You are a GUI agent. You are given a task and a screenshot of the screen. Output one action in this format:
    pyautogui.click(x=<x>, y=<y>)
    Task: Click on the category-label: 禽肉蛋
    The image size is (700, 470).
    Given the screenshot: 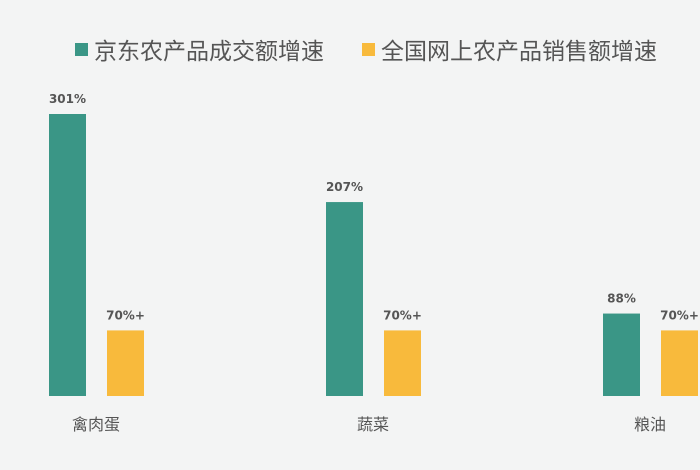 What is the action you would take?
    pyautogui.click(x=96, y=424)
    